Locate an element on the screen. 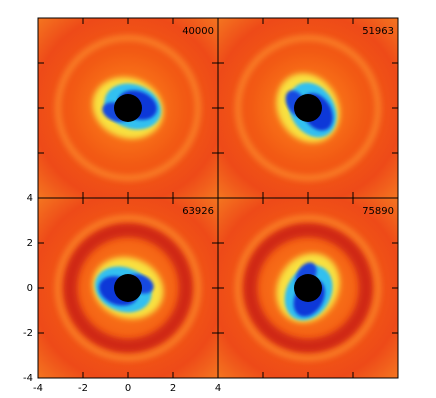 The height and width of the screenshot is (398, 436). x-tick-label: -4 is located at coordinates (38, 388).